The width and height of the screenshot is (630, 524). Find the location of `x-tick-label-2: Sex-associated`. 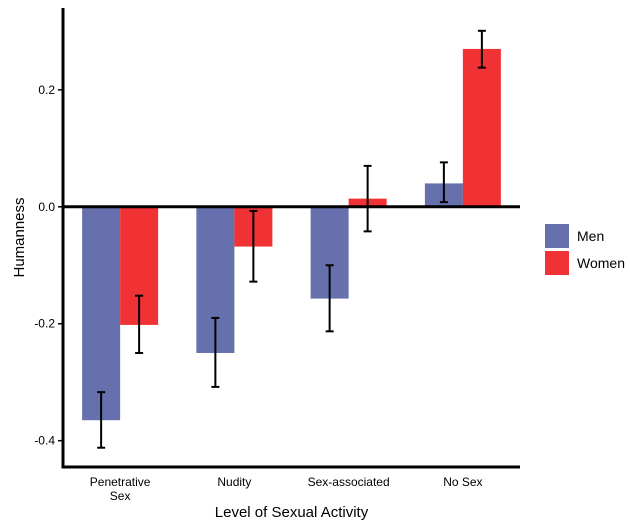

x-tick-label-2: Sex-associated is located at coordinates (349, 482).